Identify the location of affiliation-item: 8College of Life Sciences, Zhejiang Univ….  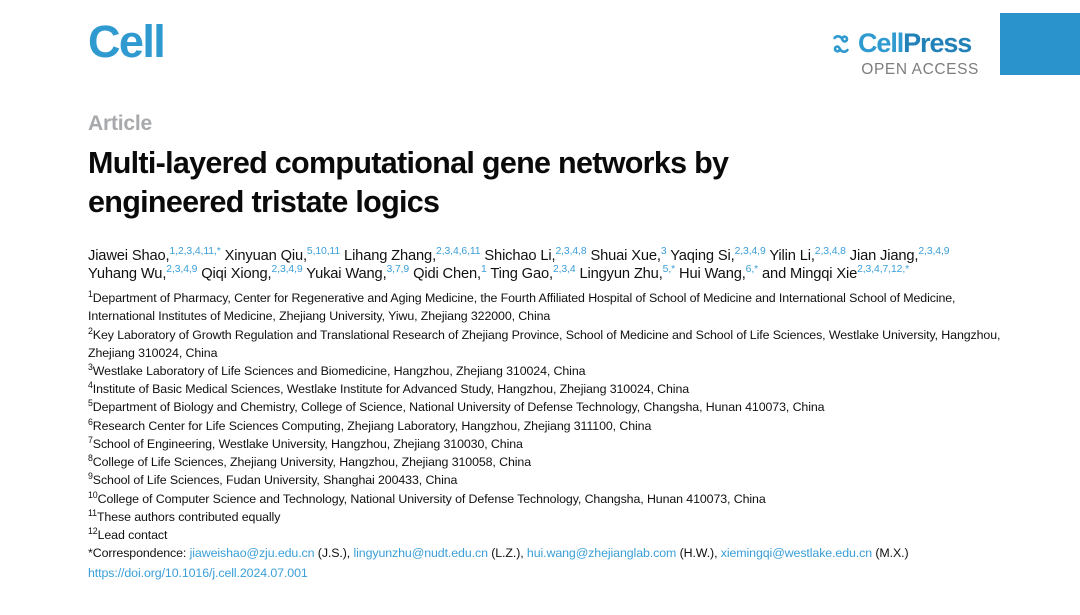
(548, 462).